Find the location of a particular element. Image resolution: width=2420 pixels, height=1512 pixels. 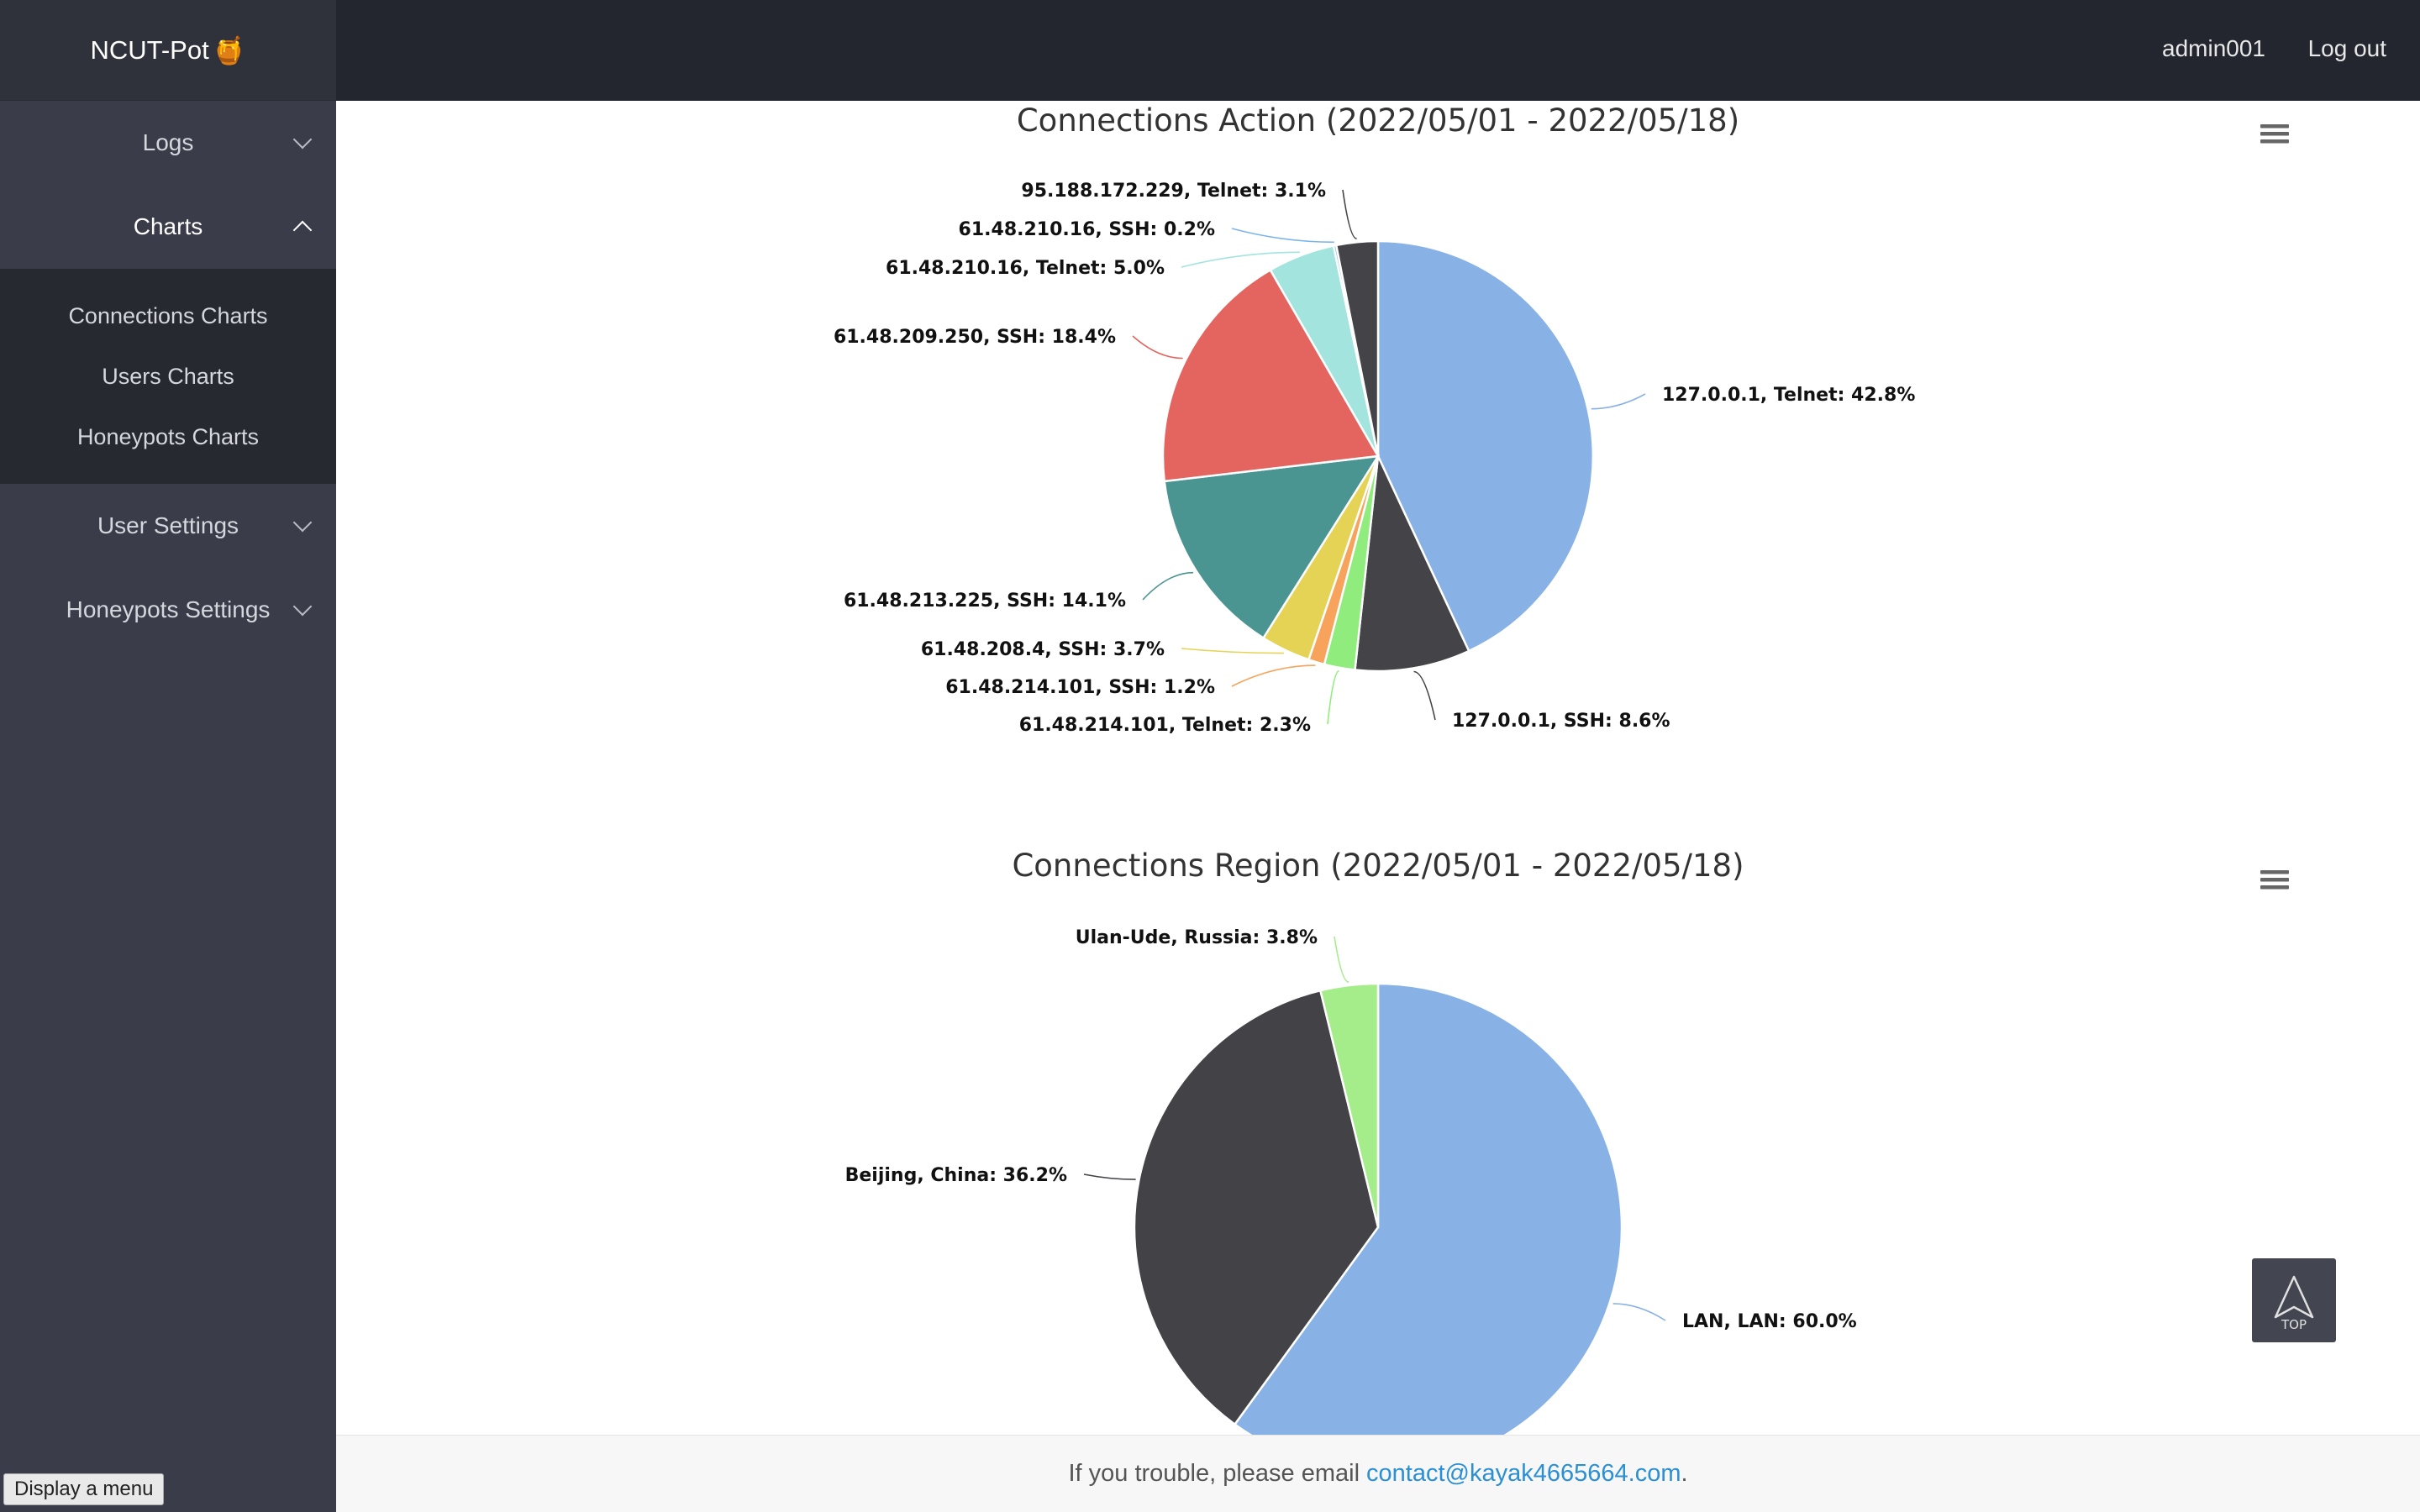

data-label: Ulan-Ude, Russia: 3.8% is located at coordinates (1197, 937).